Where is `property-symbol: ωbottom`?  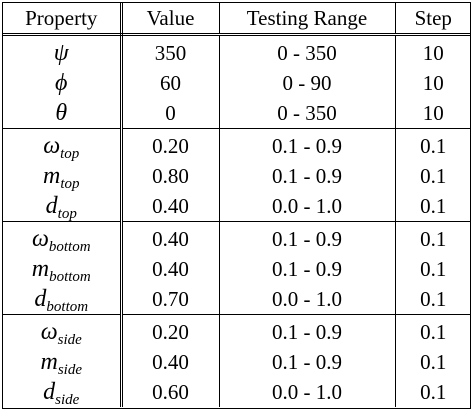
property-symbol: ωbottom is located at coordinates (61, 240).